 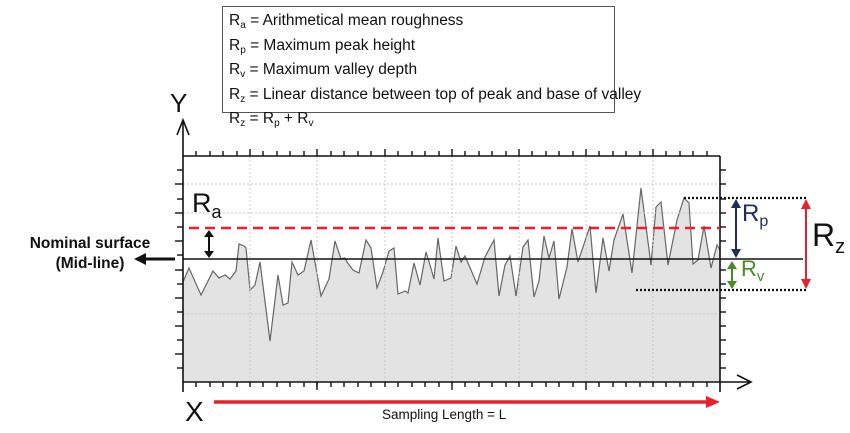 I want to click on rz-arrow, so click(x=806, y=244).